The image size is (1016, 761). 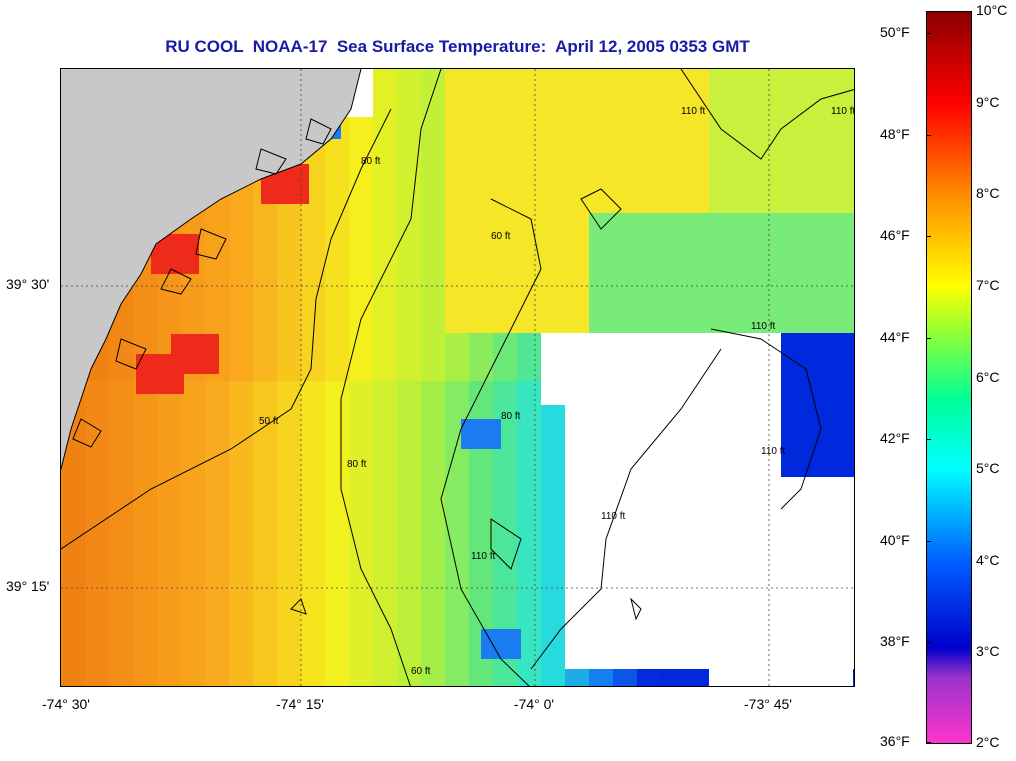 What do you see at coordinates (988, 376) in the screenshot?
I see `colorbar-c-label: 6°C` at bounding box center [988, 376].